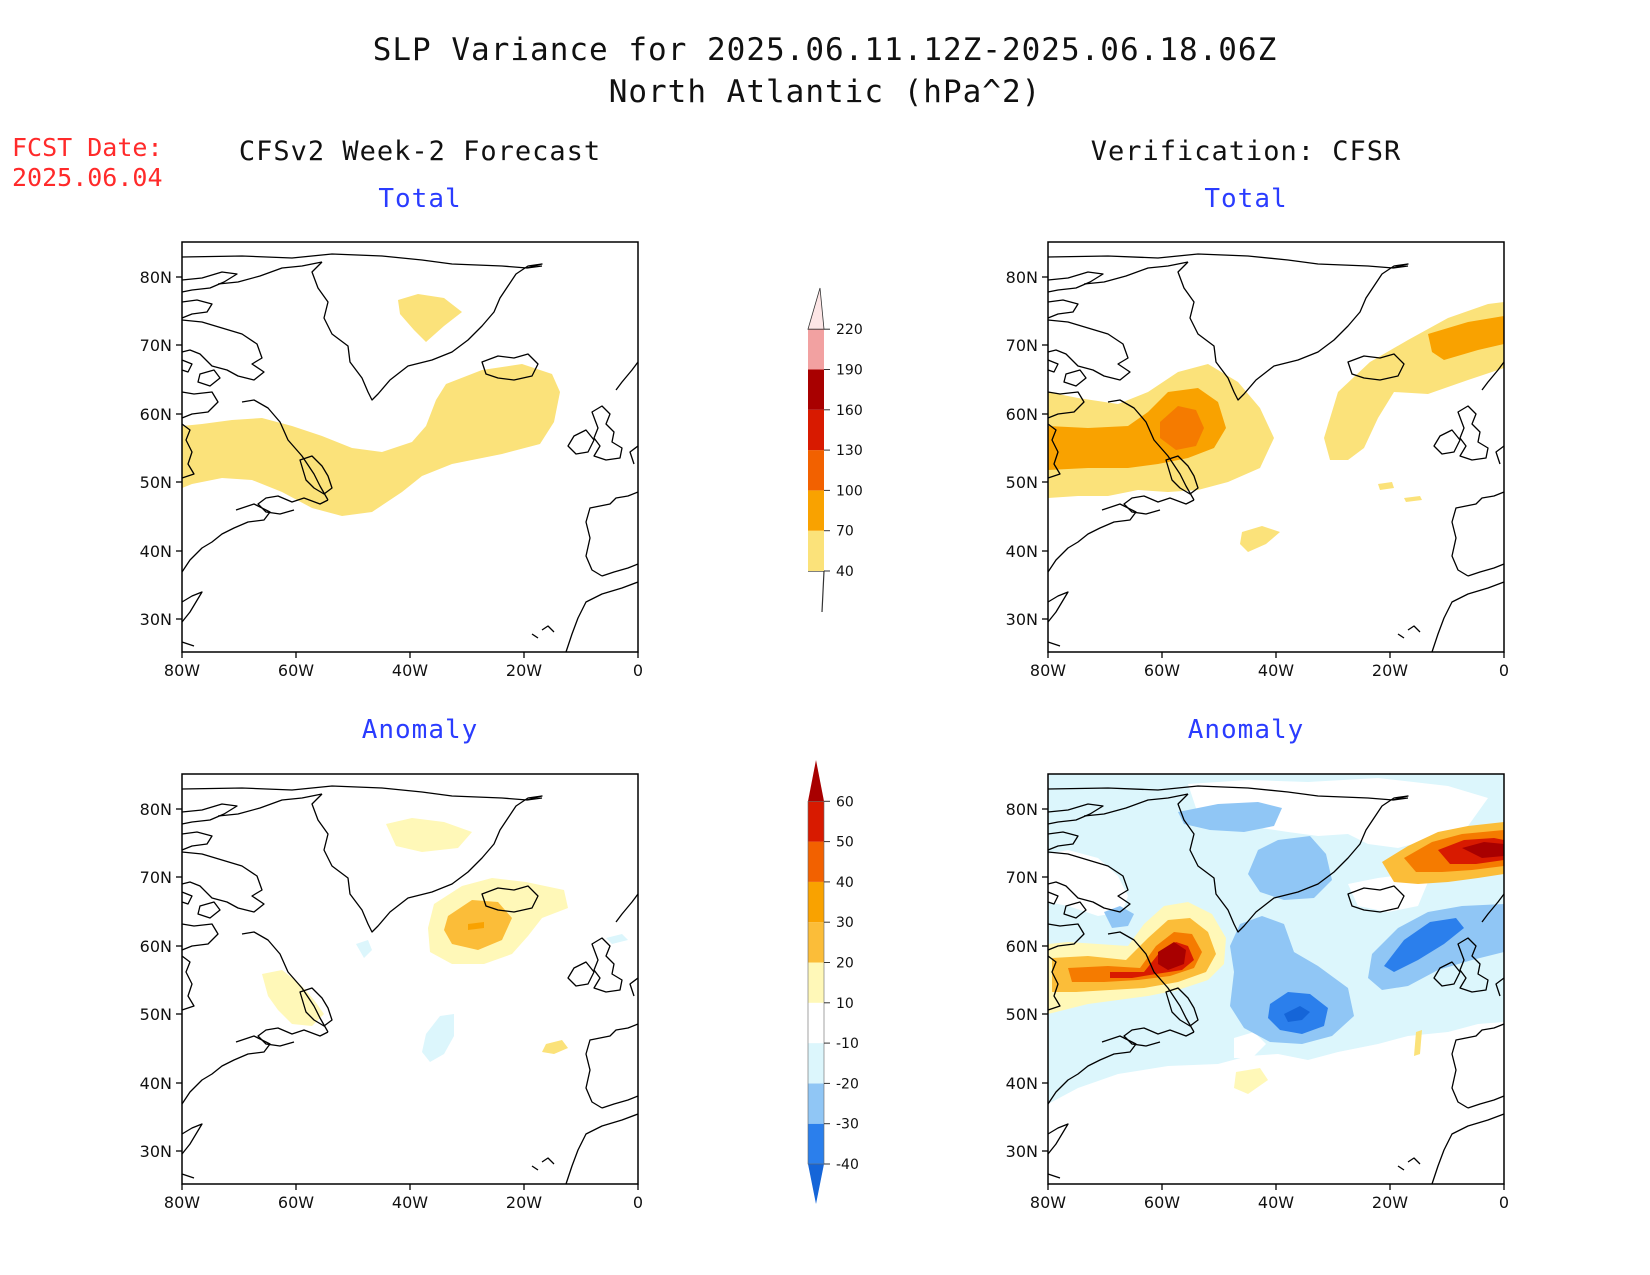  What do you see at coordinates (845, 964) in the screenshot?
I see `colorbar-label: 20` at bounding box center [845, 964].